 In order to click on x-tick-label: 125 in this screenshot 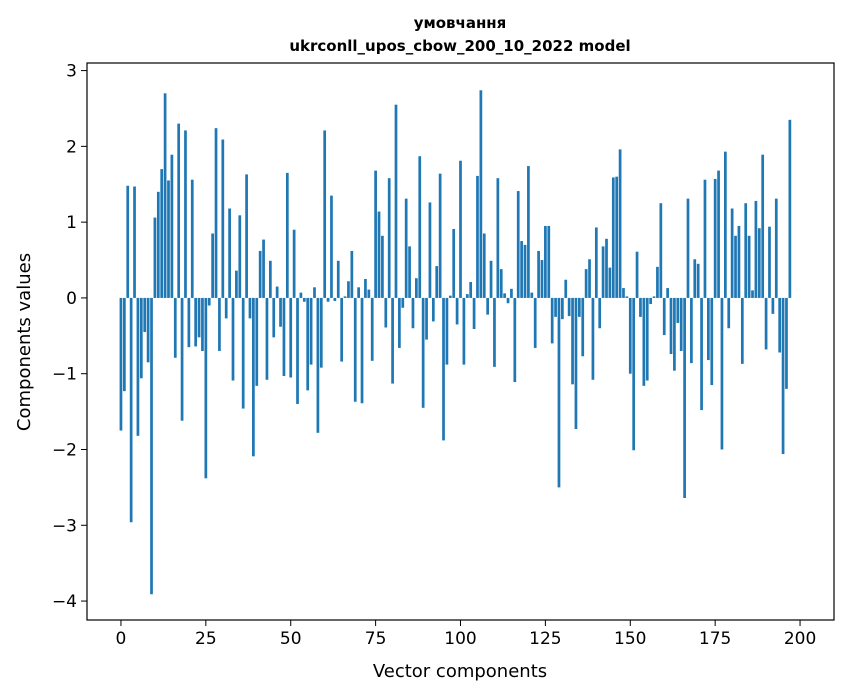, I will do `click(545, 639)`.